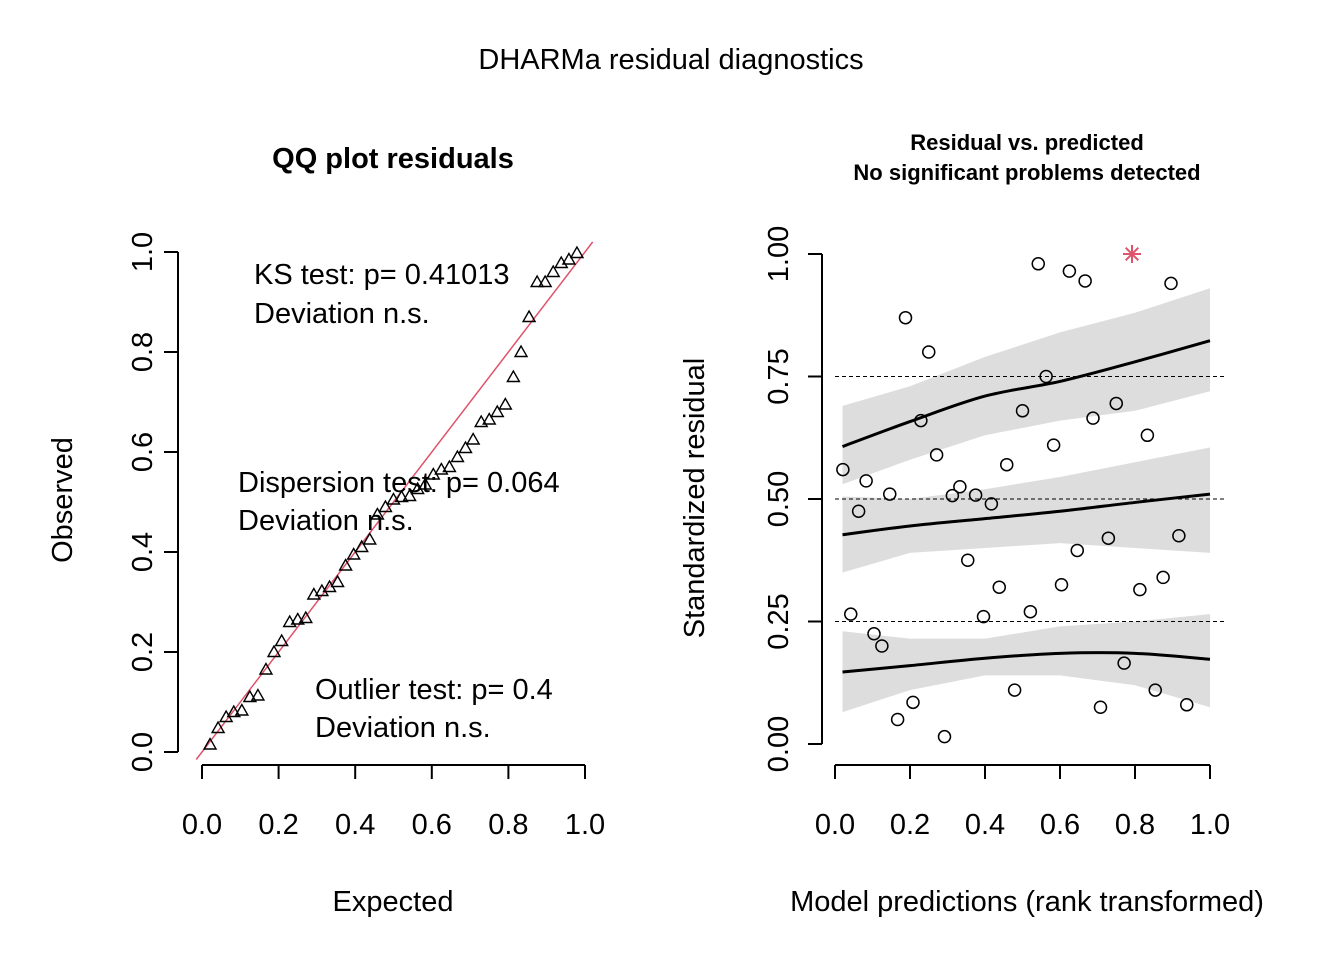  Describe the element at coordinates (432, 825) in the screenshot. I see `qq-x-tick-label: 0.6` at that location.